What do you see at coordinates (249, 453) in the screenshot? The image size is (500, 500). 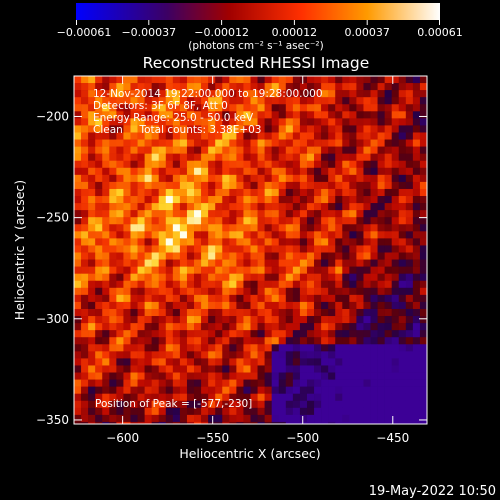 I see `x-axis-label: Heliocentric X (arcsec)` at bounding box center [249, 453].